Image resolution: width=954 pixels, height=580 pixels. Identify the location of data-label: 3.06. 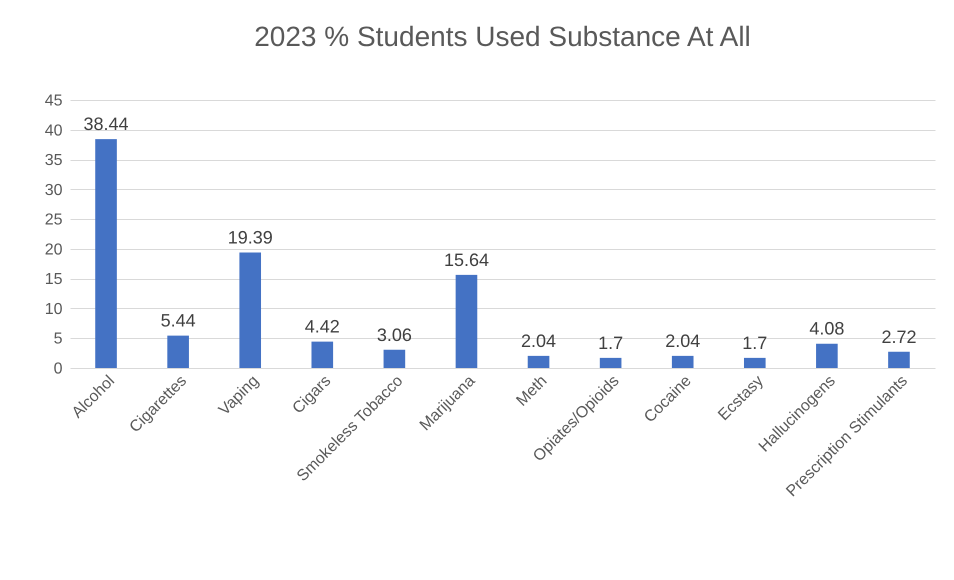
(394, 334).